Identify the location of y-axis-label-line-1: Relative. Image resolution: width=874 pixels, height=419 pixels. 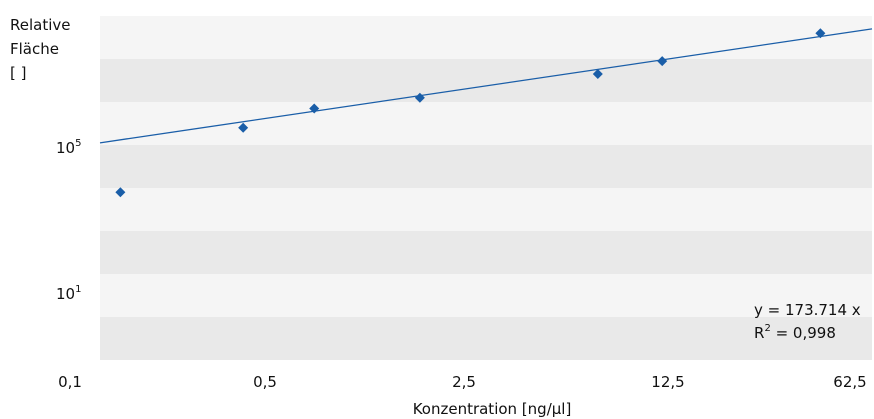
(40, 25).